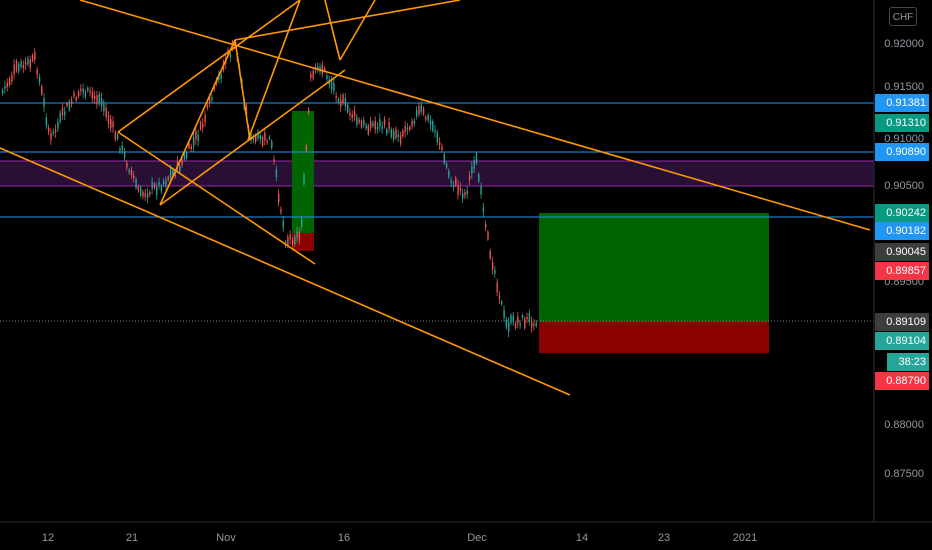  Describe the element at coordinates (902, 103) in the screenshot. I see `price-tag: 0.91381` at that location.